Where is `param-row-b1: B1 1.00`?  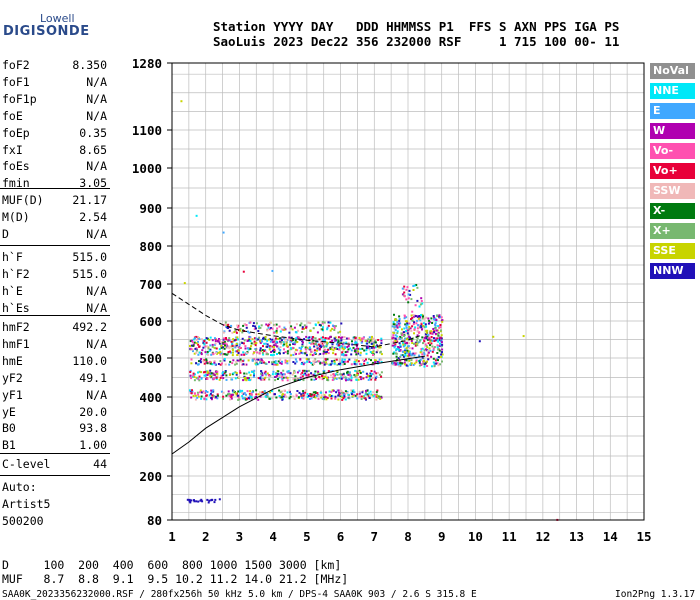 param-row-b1: B1 1.00 is located at coordinates (54, 446).